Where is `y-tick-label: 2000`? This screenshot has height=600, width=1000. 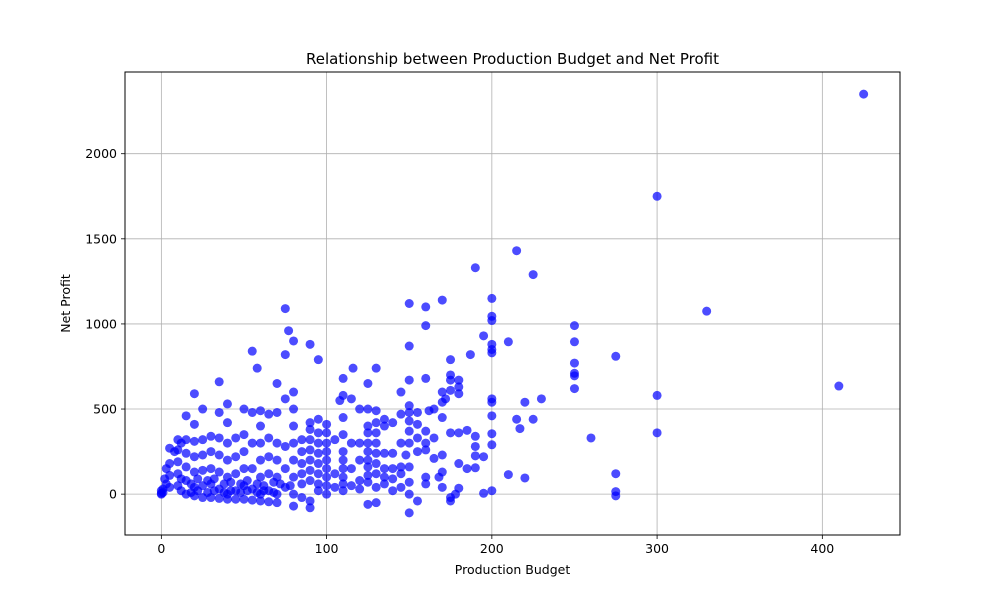
y-tick-label: 2000 is located at coordinates (101, 153).